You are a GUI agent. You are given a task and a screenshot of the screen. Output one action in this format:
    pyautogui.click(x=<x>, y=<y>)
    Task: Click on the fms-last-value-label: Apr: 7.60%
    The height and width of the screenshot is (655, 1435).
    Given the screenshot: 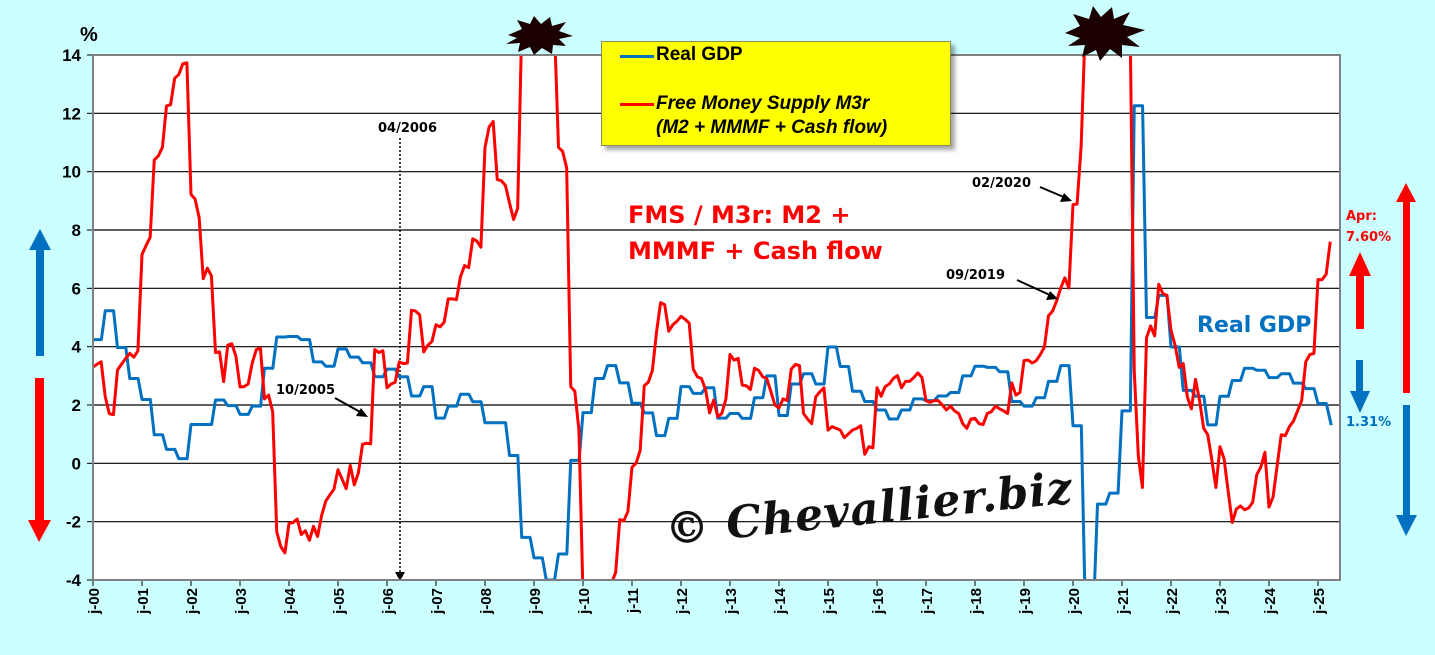 What is the action you would take?
    pyautogui.click(x=1368, y=227)
    